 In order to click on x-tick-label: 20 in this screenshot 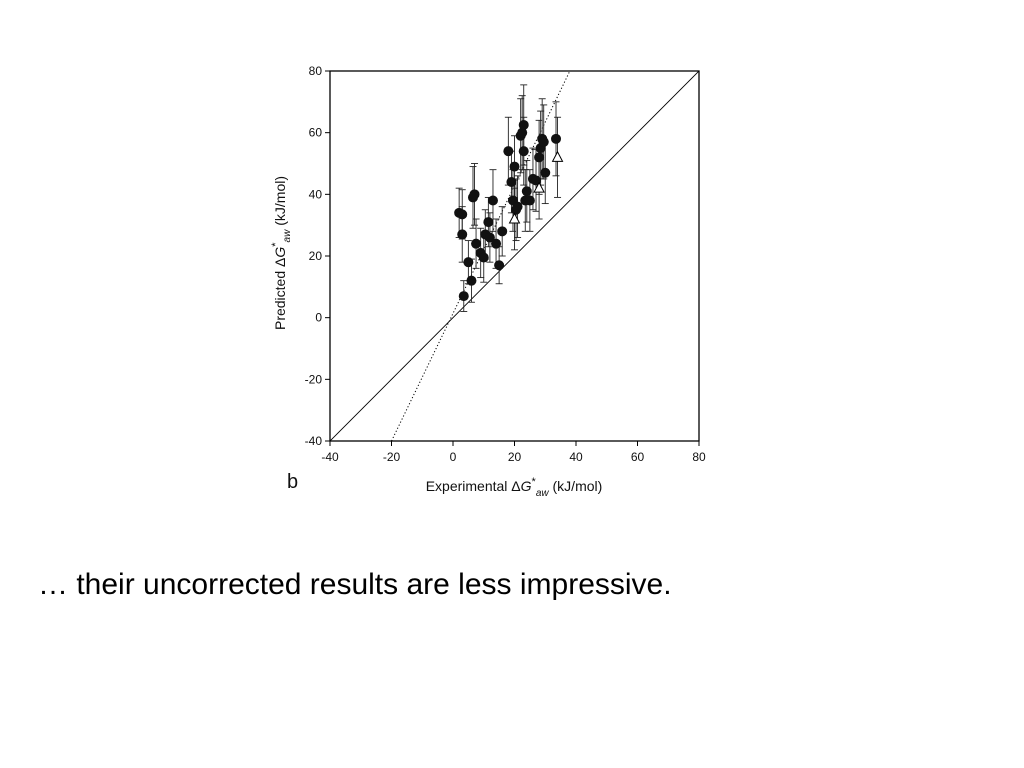, I will do `click(515, 457)`.